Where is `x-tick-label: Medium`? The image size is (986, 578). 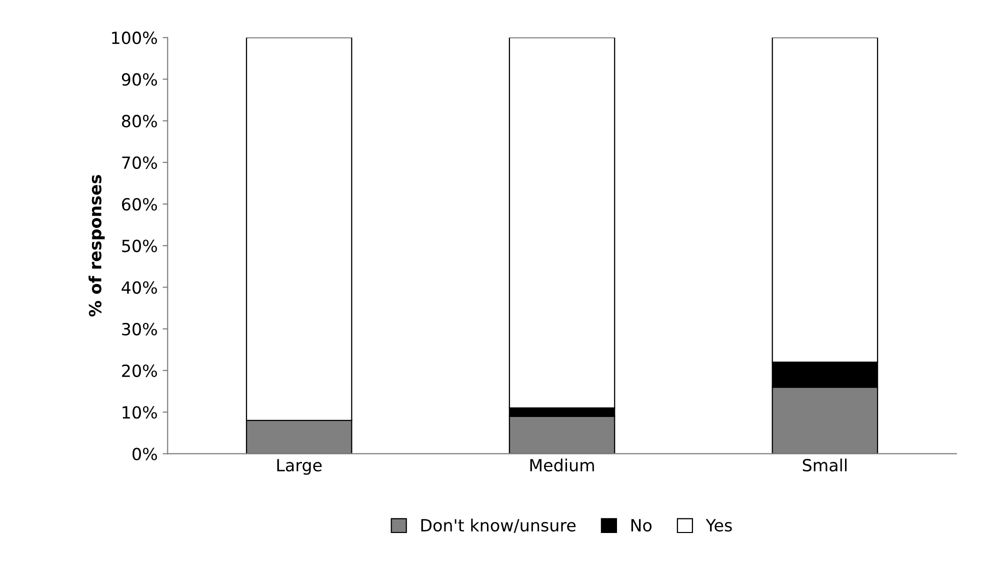
x-tick-label: Medium is located at coordinates (562, 465).